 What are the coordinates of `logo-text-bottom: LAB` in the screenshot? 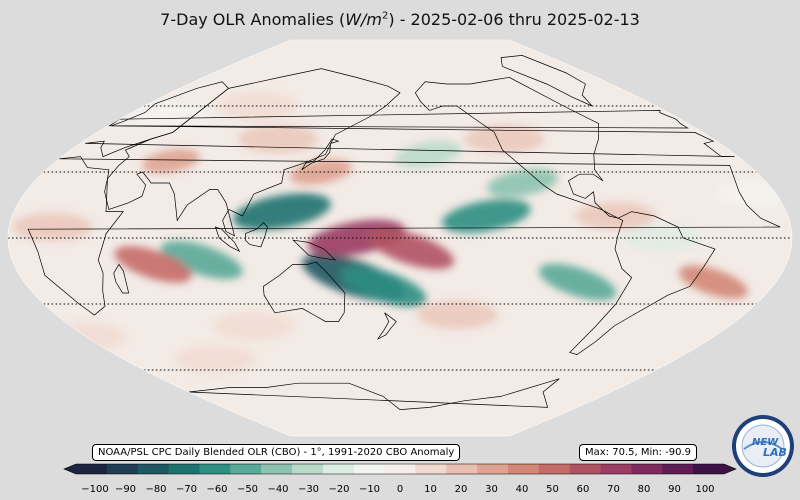 It's located at (775, 452).